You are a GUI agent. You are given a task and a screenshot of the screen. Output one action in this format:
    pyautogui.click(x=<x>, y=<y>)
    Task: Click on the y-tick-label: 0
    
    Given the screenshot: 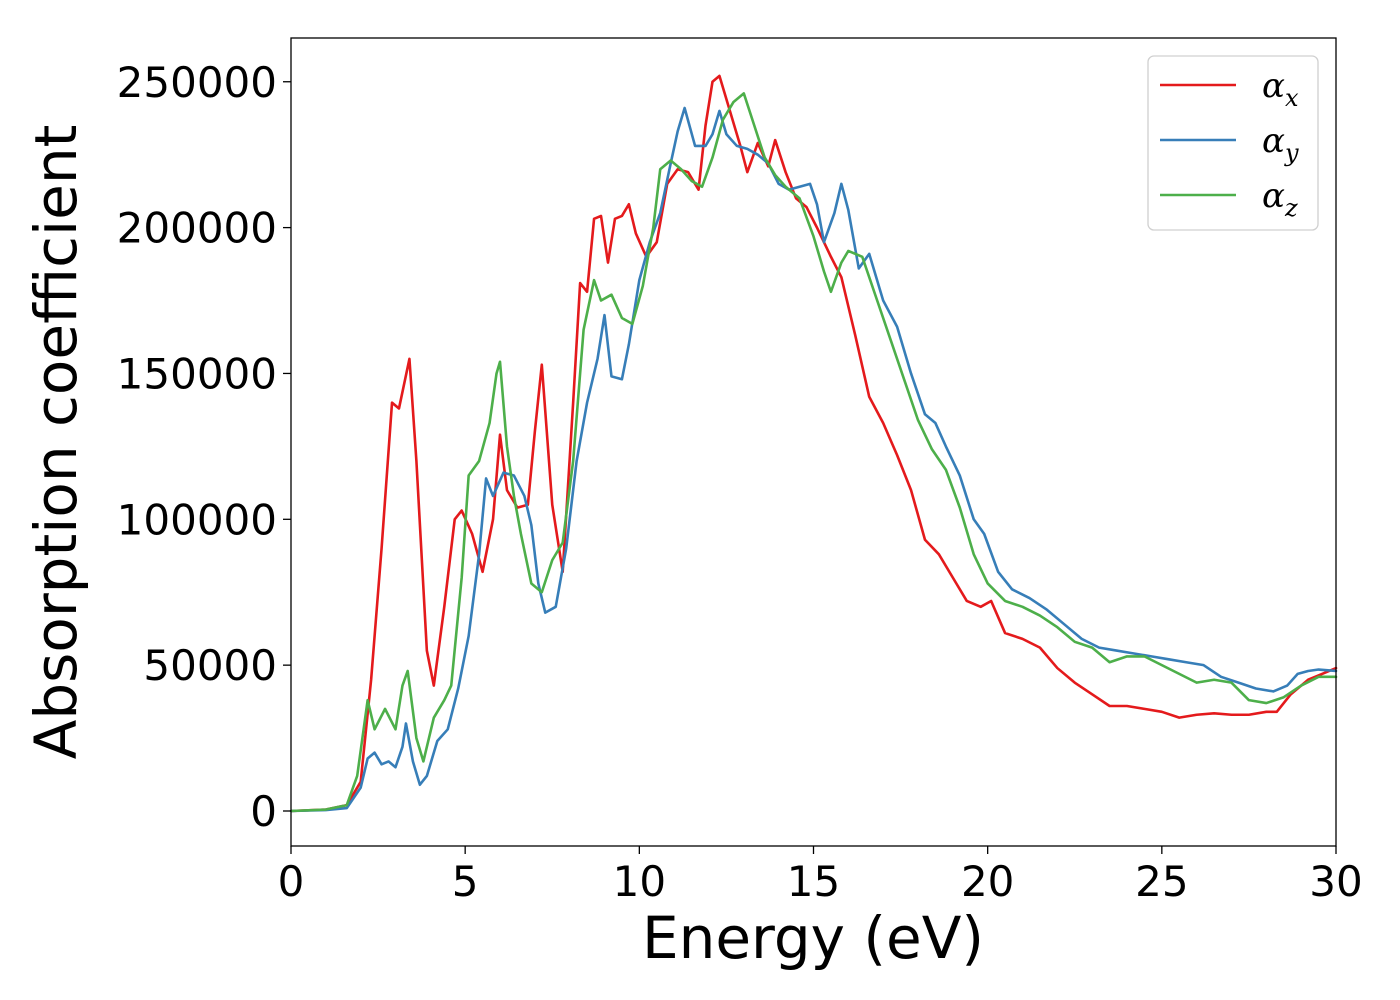 What is the action you would take?
    pyautogui.click(x=263, y=811)
    